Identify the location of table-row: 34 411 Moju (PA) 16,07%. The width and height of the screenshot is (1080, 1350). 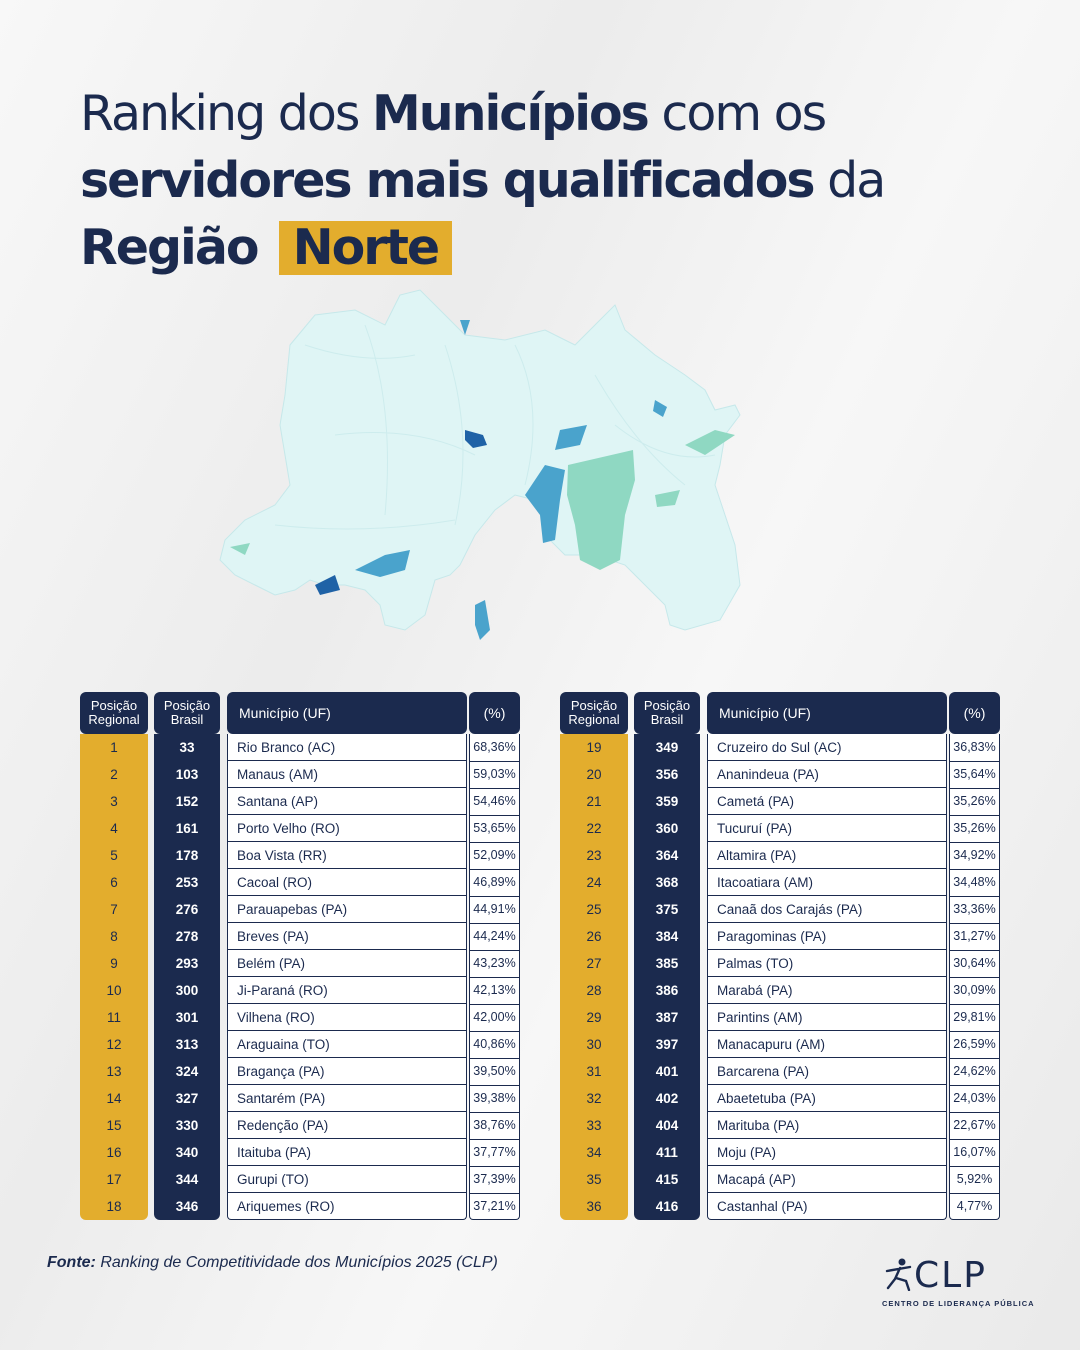
(780, 1153).